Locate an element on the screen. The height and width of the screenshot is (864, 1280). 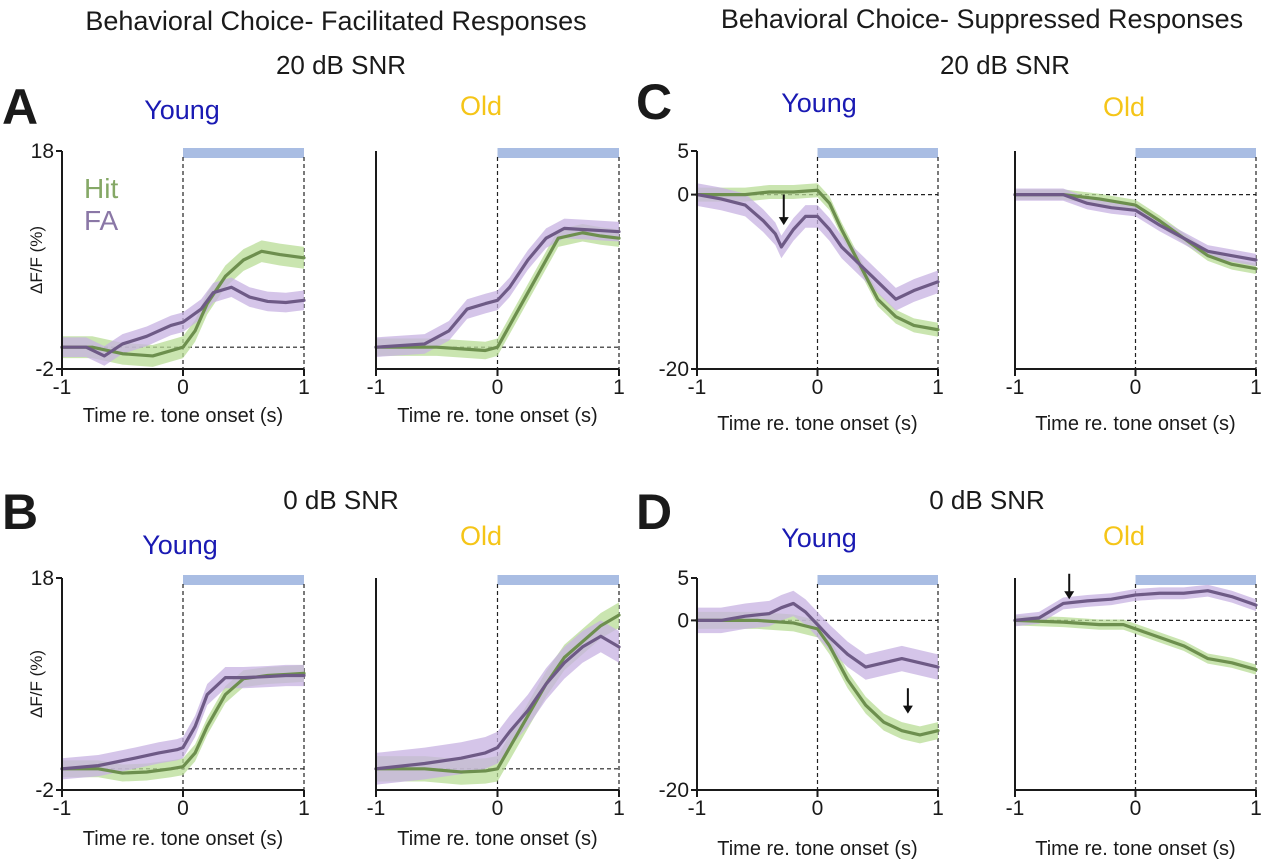
panel-letter-d: D is located at coordinates (654, 512).